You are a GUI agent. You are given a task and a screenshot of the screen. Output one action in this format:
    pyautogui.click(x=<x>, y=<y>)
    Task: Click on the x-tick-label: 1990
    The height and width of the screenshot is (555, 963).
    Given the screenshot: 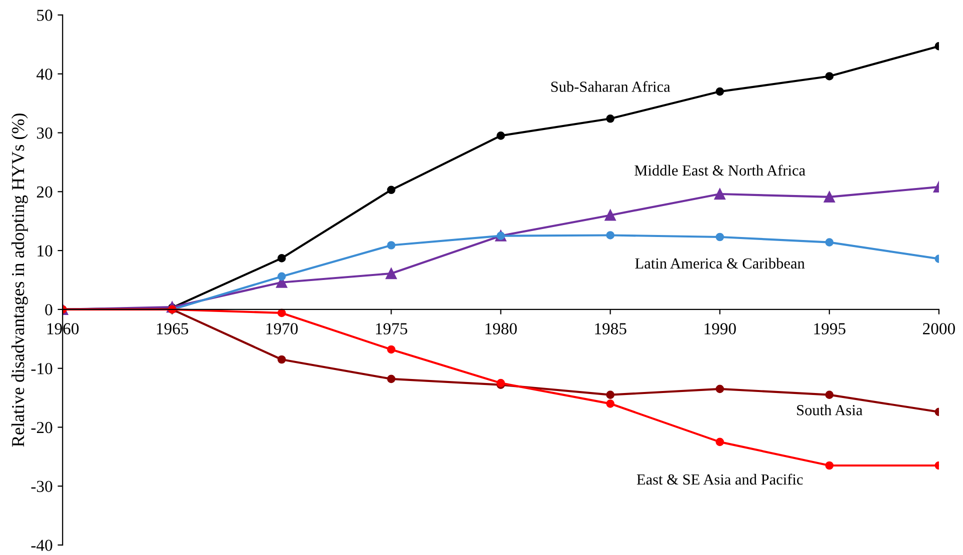 What is the action you would take?
    pyautogui.click(x=720, y=328)
    